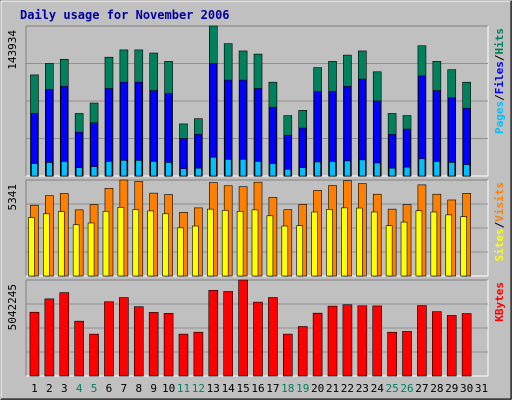 This screenshot has width=512, height=405. I want to click on x-label-day-9: 9, so click(153, 388).